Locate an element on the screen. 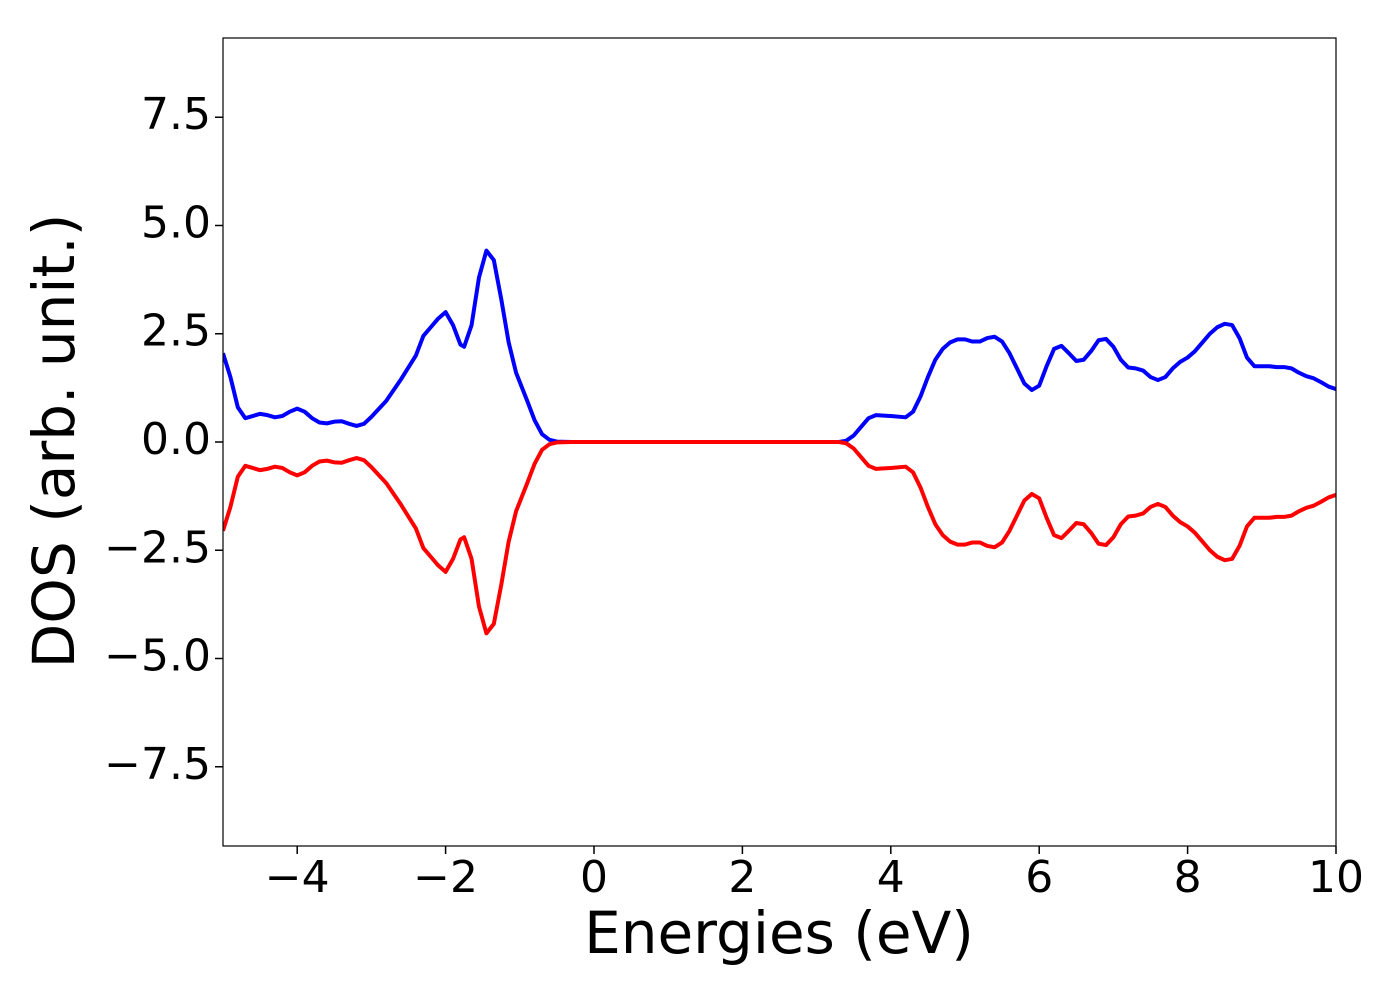  y-tick-label: 7.5 is located at coordinates (176, 114).